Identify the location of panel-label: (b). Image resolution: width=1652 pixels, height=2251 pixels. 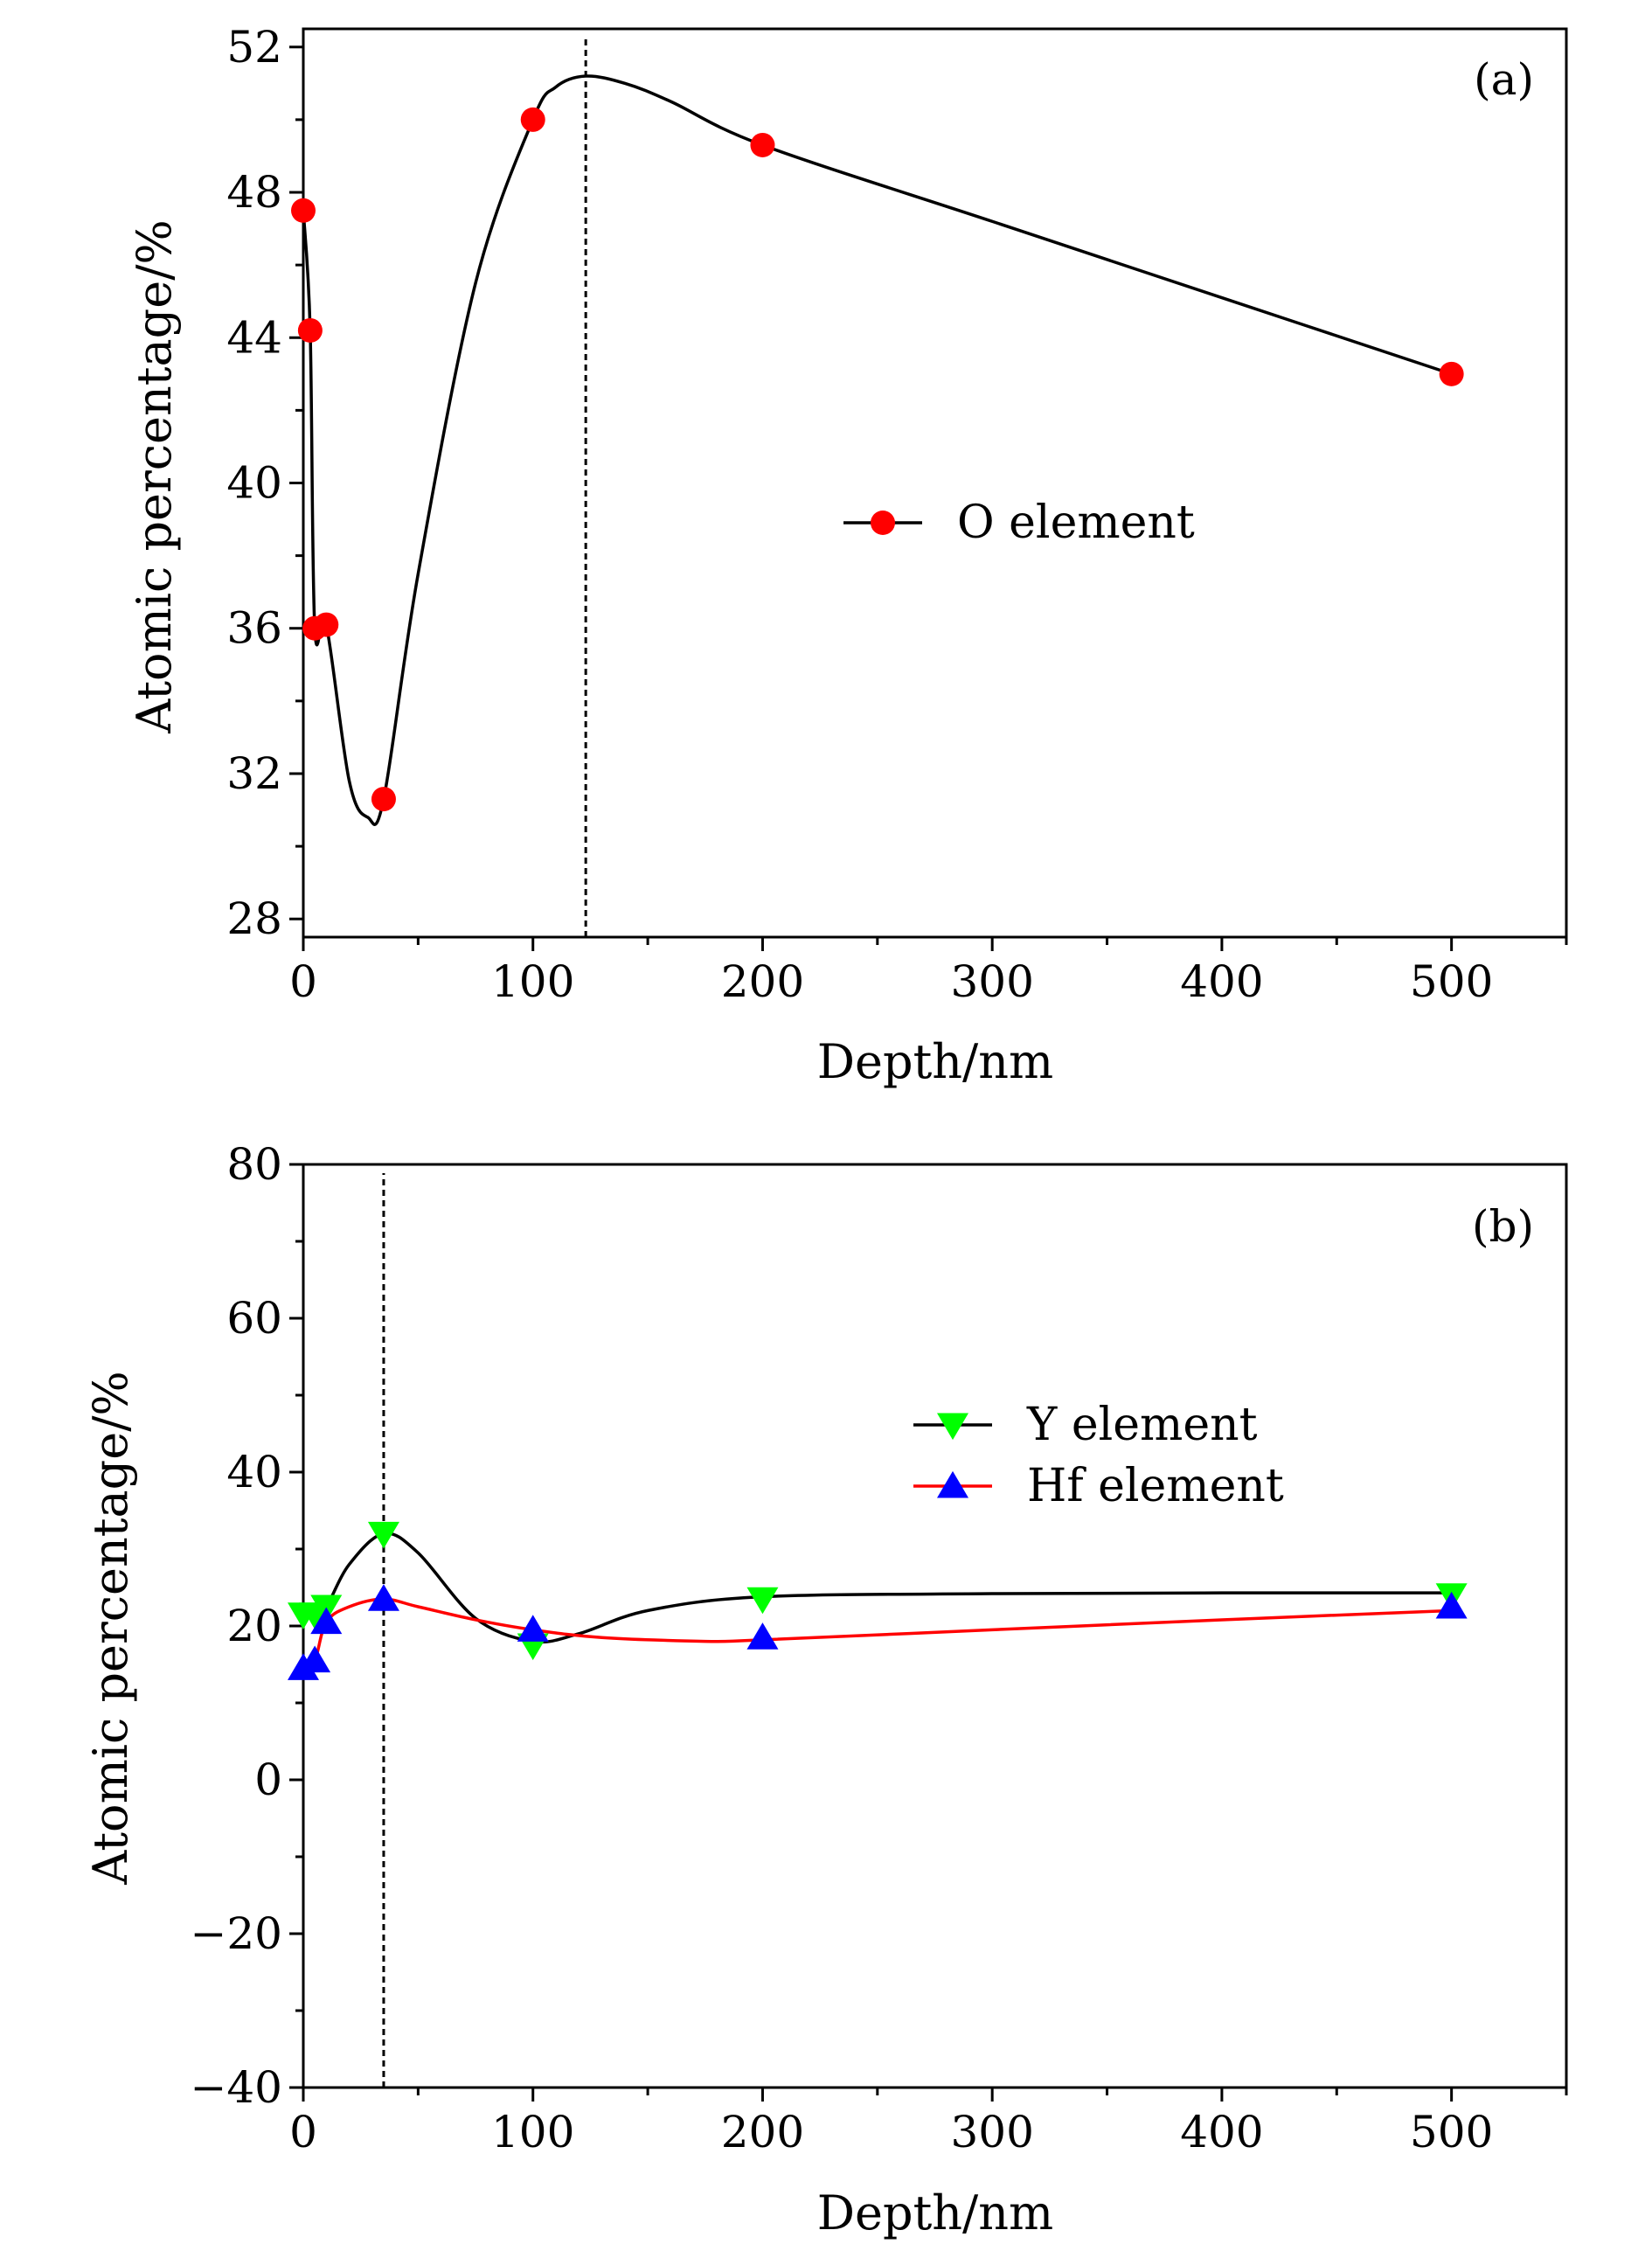
(1503, 1226).